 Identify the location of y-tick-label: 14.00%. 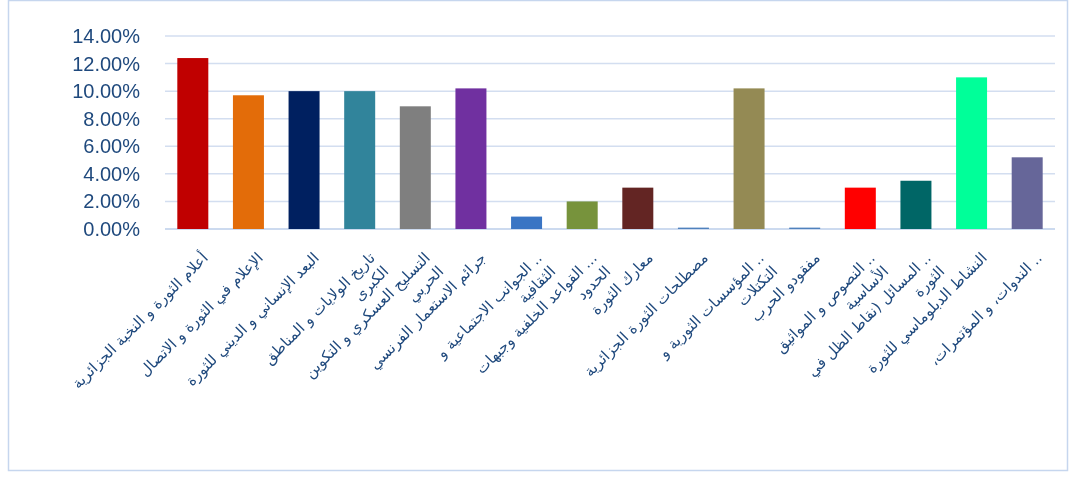
(106, 36).